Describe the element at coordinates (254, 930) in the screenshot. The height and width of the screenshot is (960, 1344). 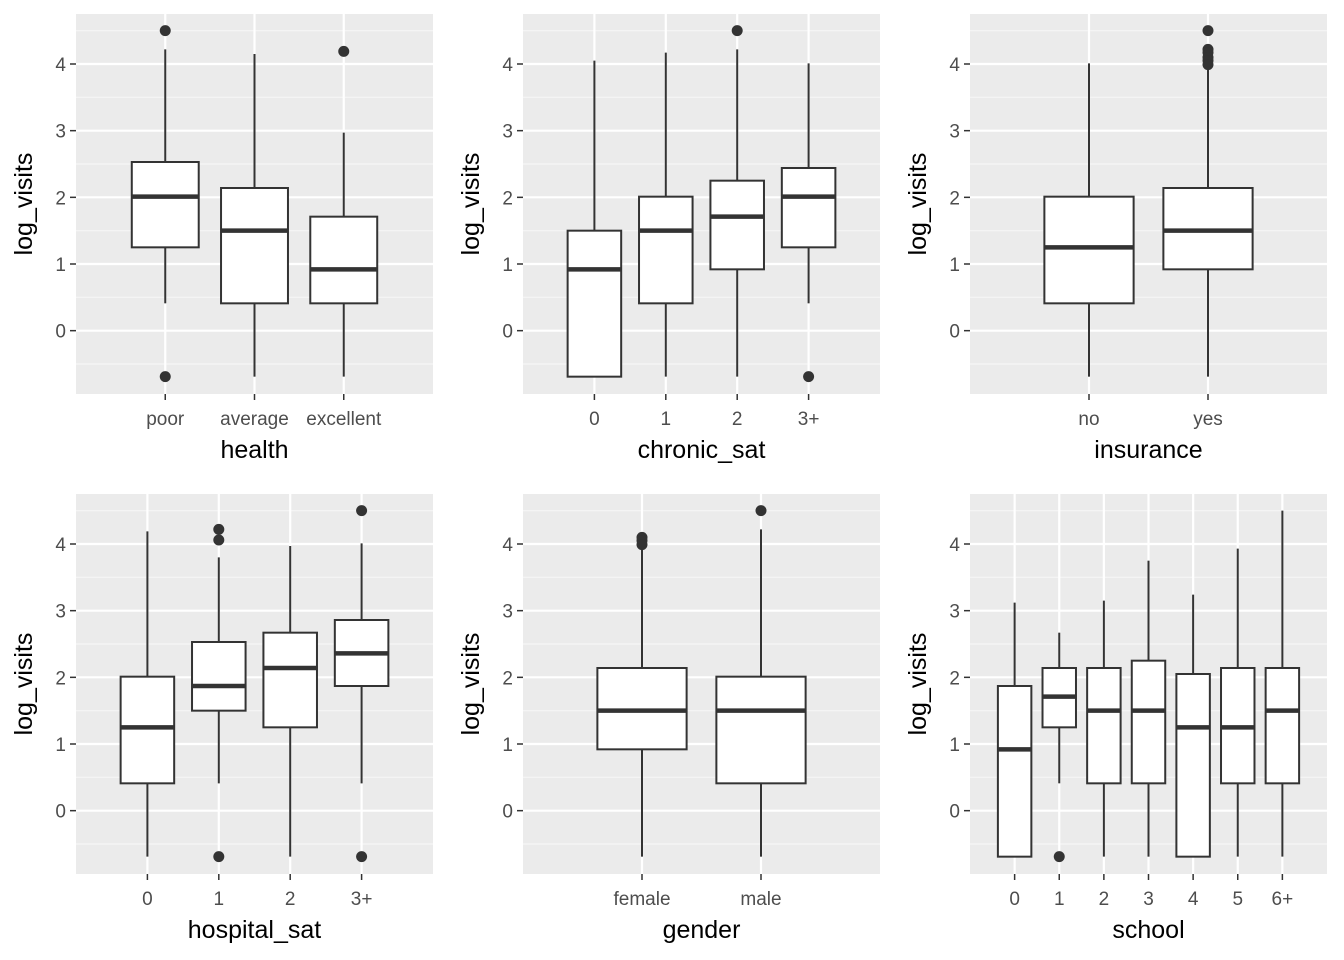
I see `x-axis-title: hospital_sat` at that location.